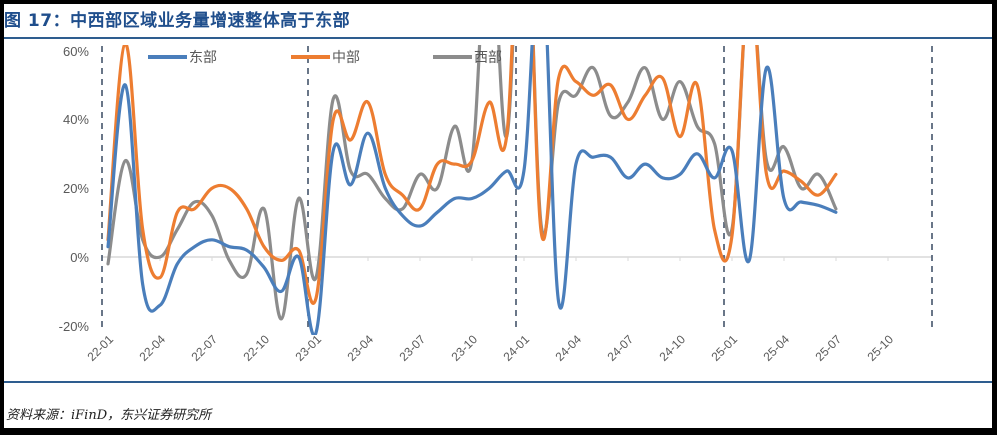 The height and width of the screenshot is (435, 997). I want to click on x-tick-label: 24-10, so click(673, 348).